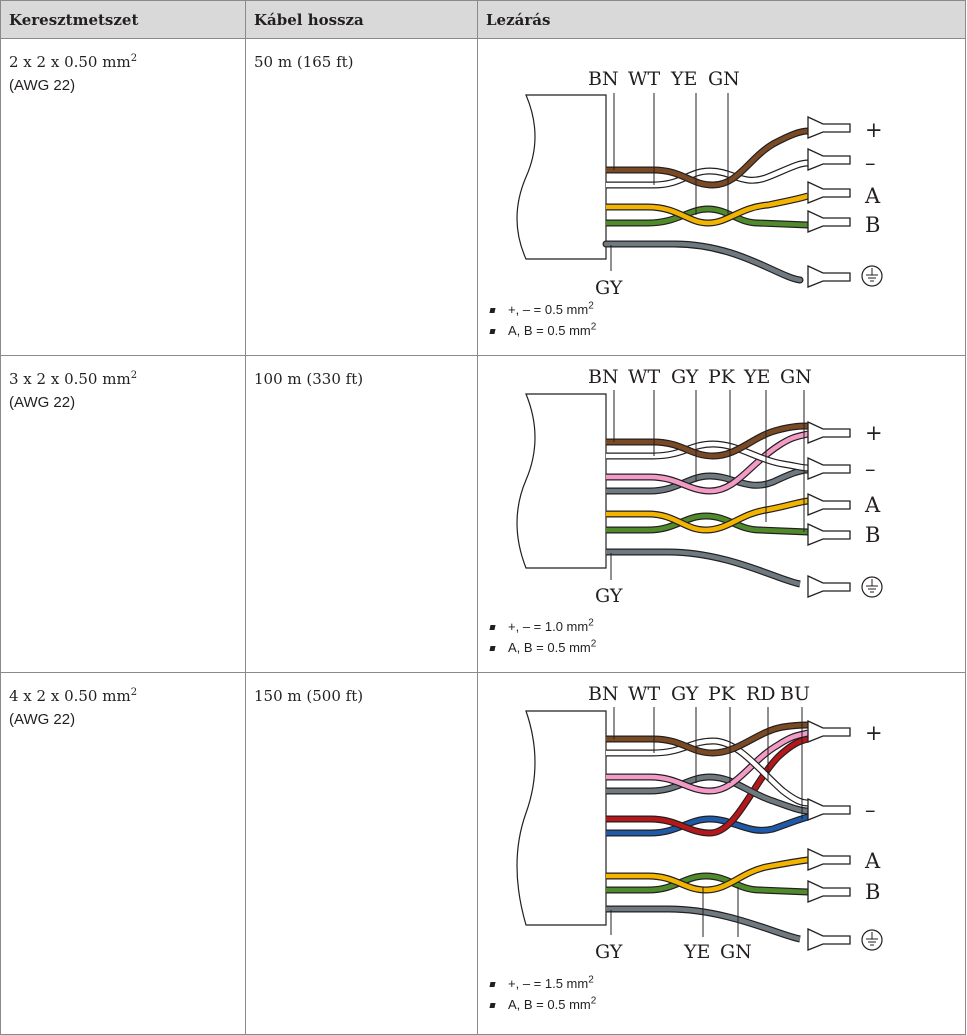 The height and width of the screenshot is (1035, 967). What do you see at coordinates (123, 19) in the screenshot?
I see `header-cross-section: Keresztmetszet` at bounding box center [123, 19].